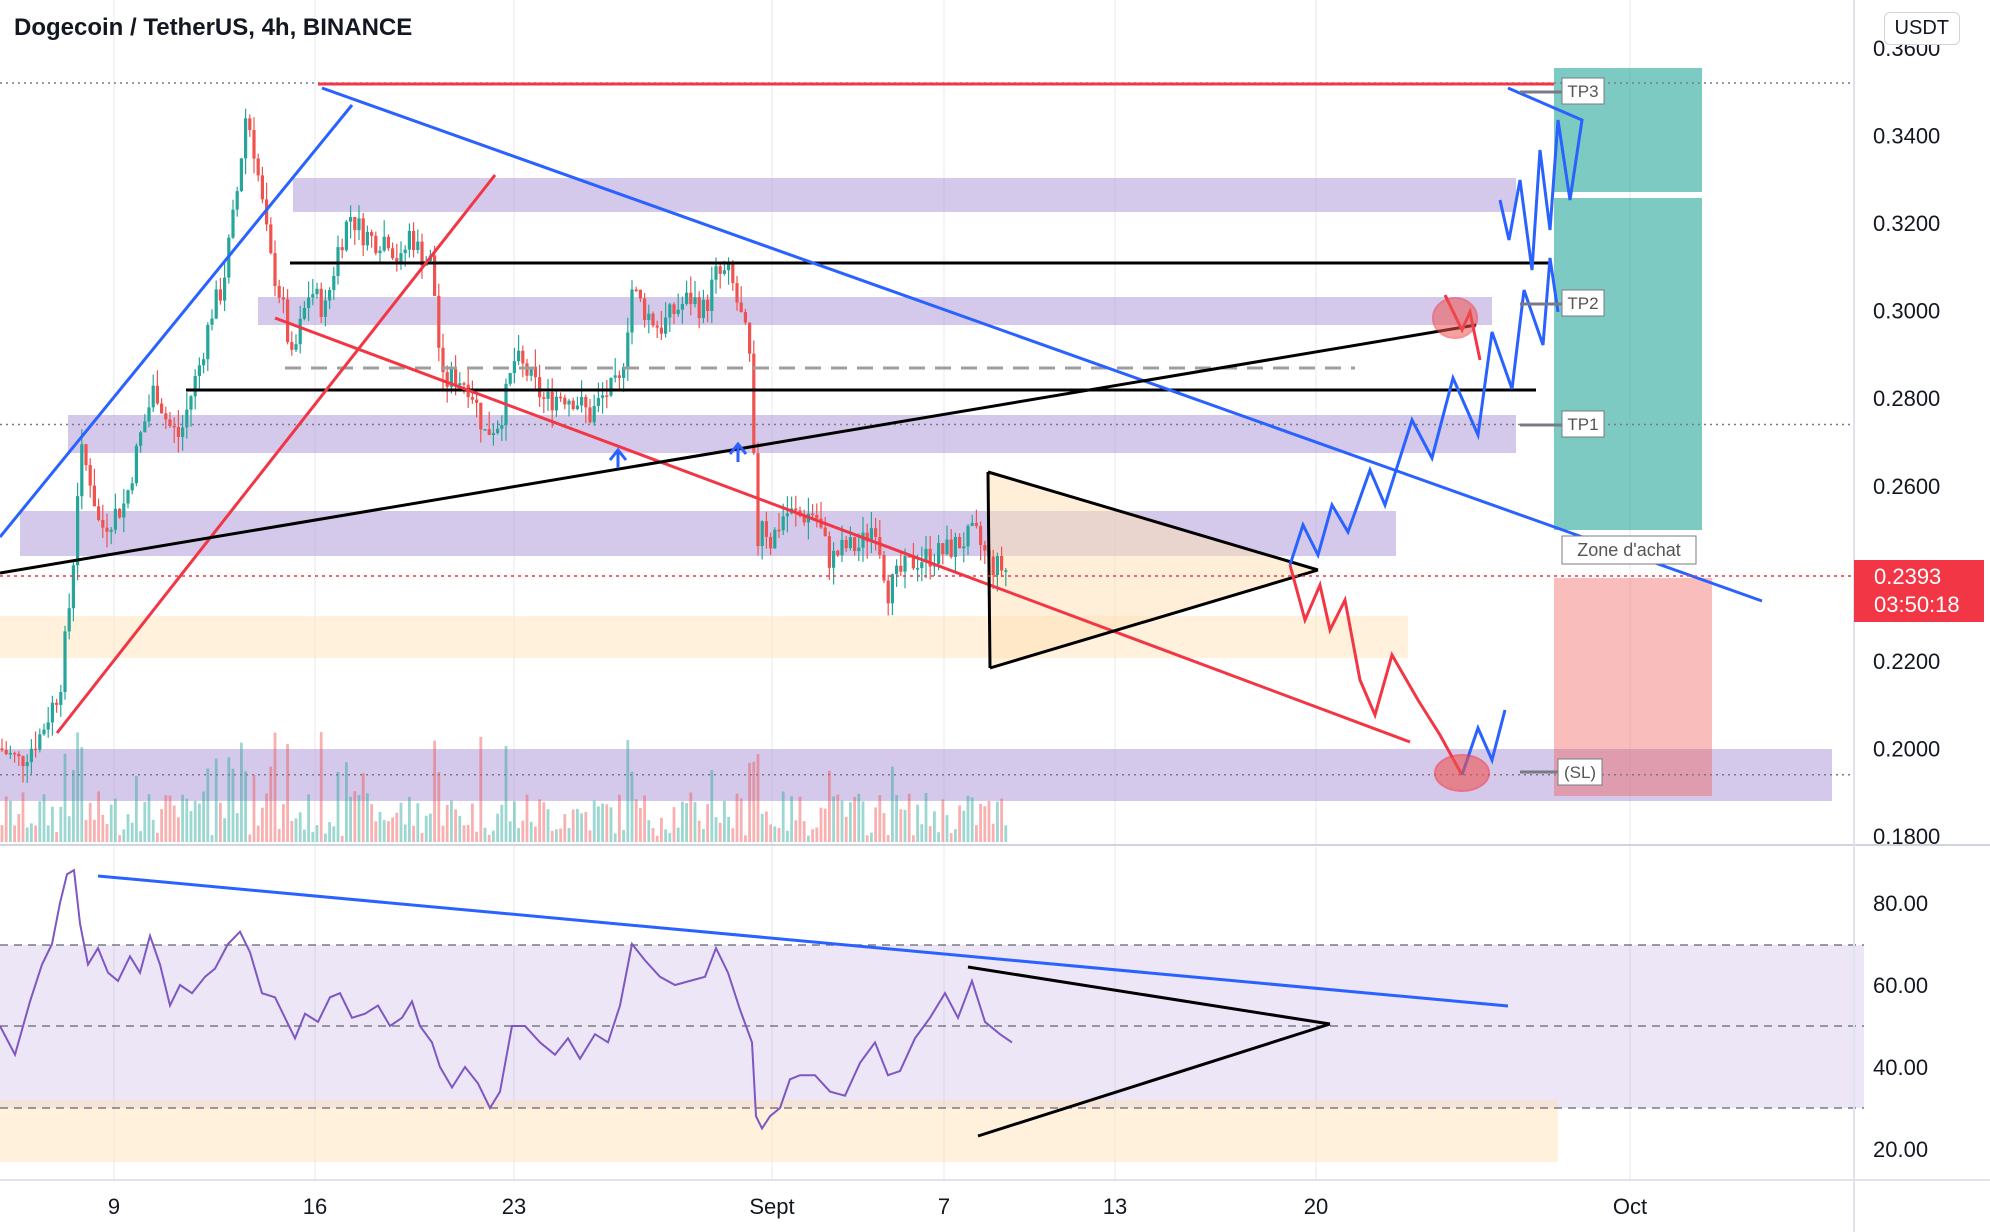 This screenshot has height=1232, width=1990. I want to click on zone-purple-top, so click(904, 195).